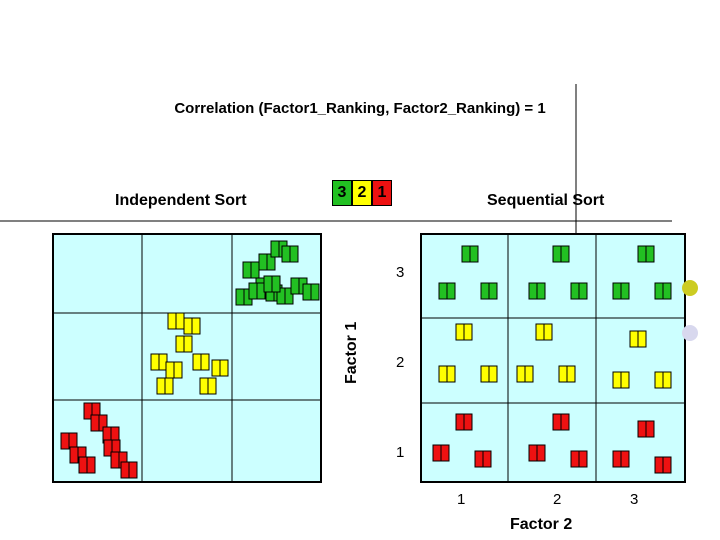 The image size is (720, 540). I want to click on x-tick-1: 1, so click(461, 499).